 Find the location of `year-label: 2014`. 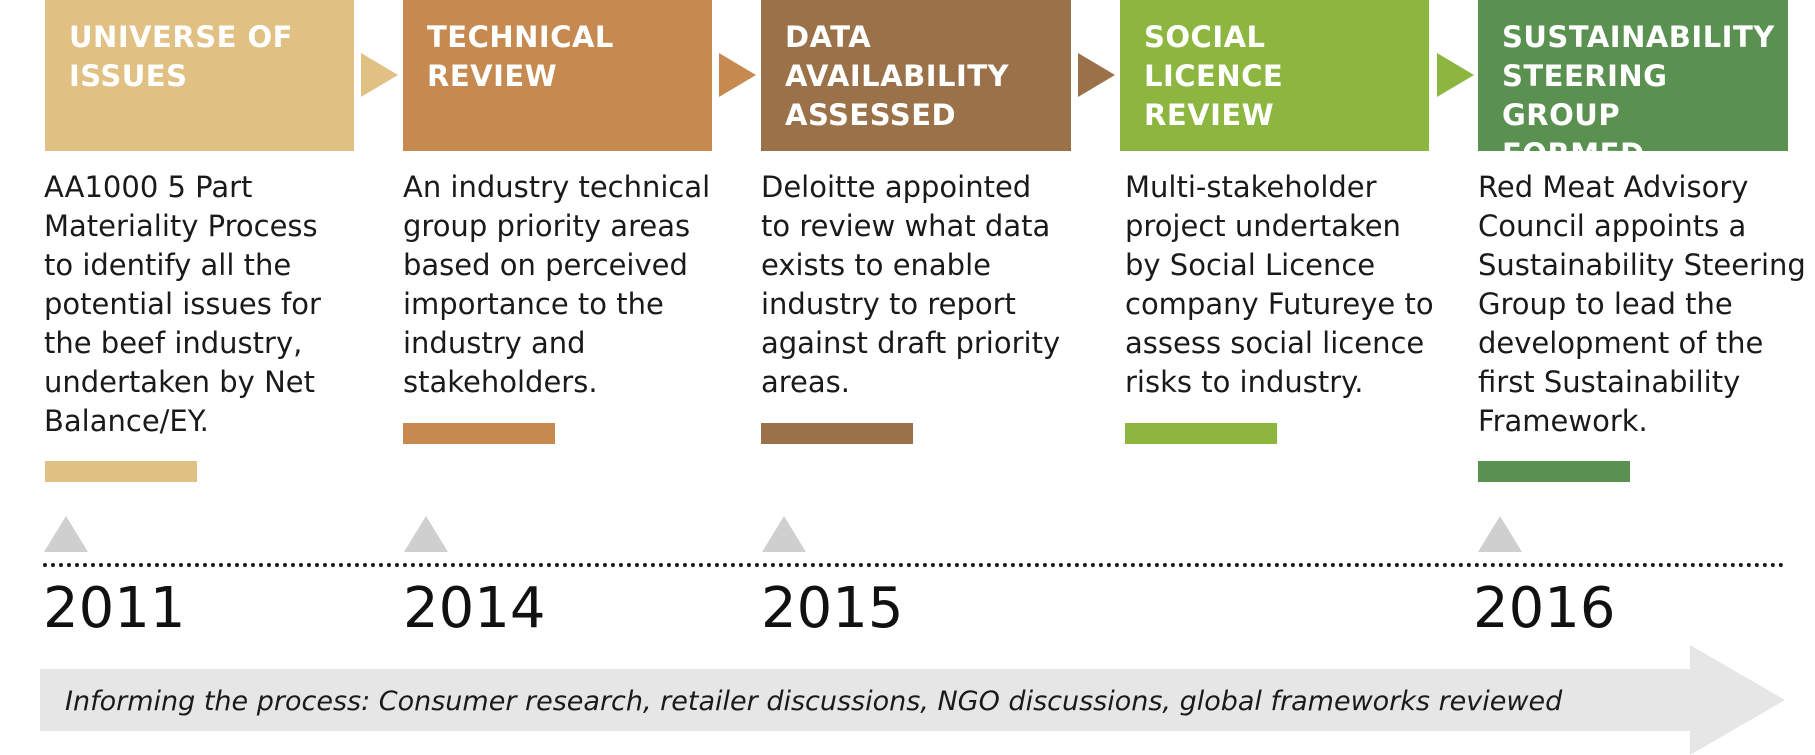

year-label: 2014 is located at coordinates (474, 608).